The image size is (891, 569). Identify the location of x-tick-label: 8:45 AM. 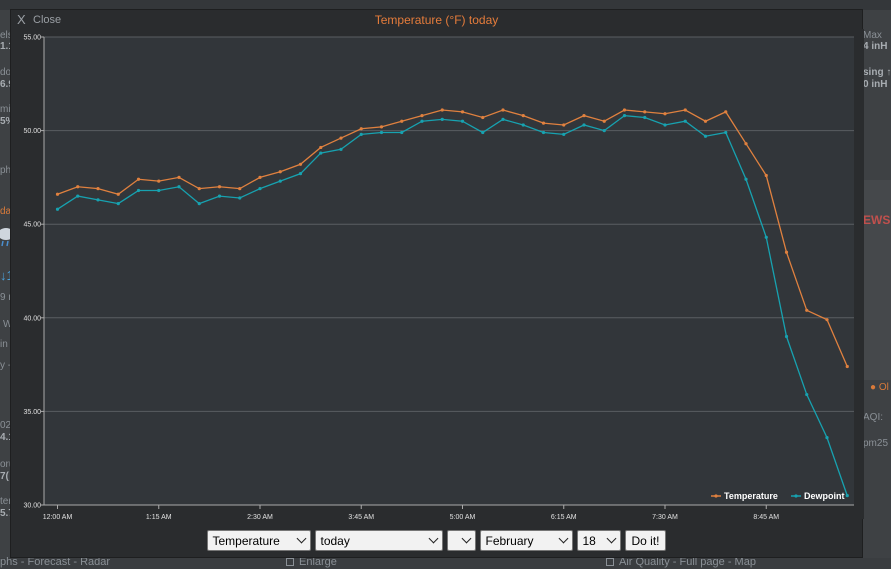
(766, 516).